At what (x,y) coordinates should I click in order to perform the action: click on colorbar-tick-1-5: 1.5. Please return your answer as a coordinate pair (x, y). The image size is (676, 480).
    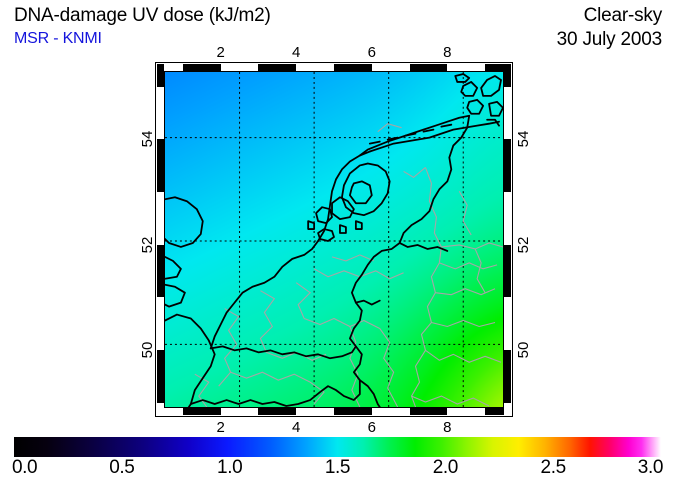
    Looking at the image, I should click on (337, 467).